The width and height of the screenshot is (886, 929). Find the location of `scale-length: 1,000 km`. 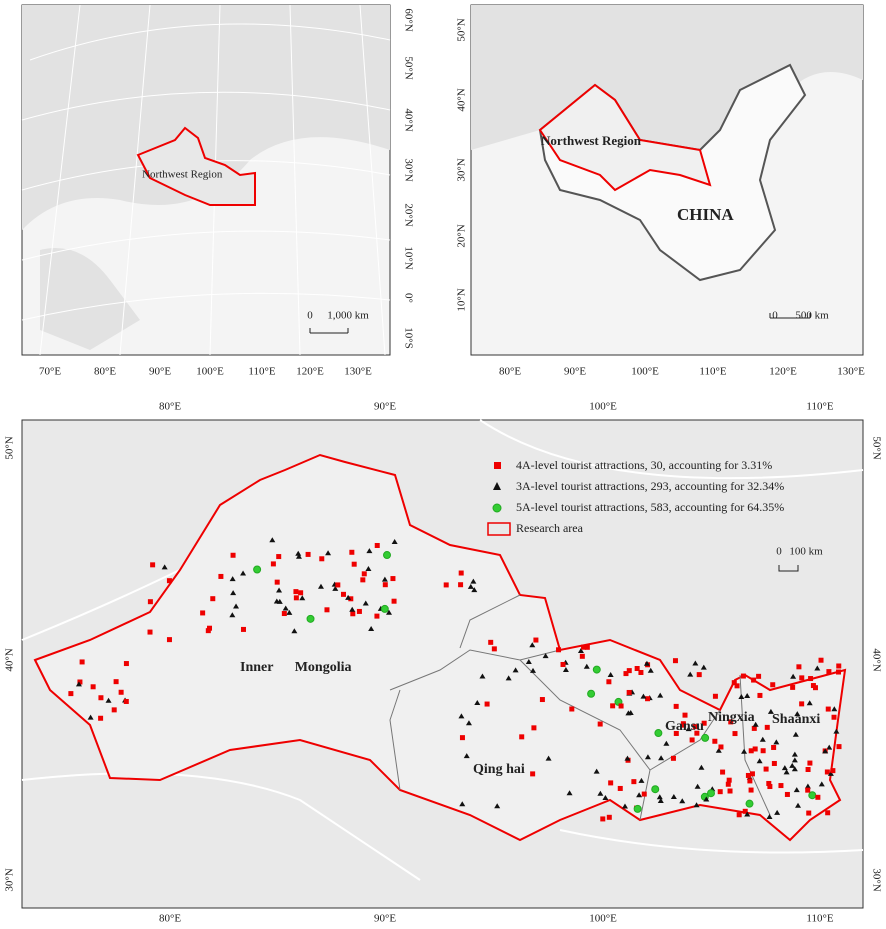

scale-length: 1,000 km is located at coordinates (348, 316).